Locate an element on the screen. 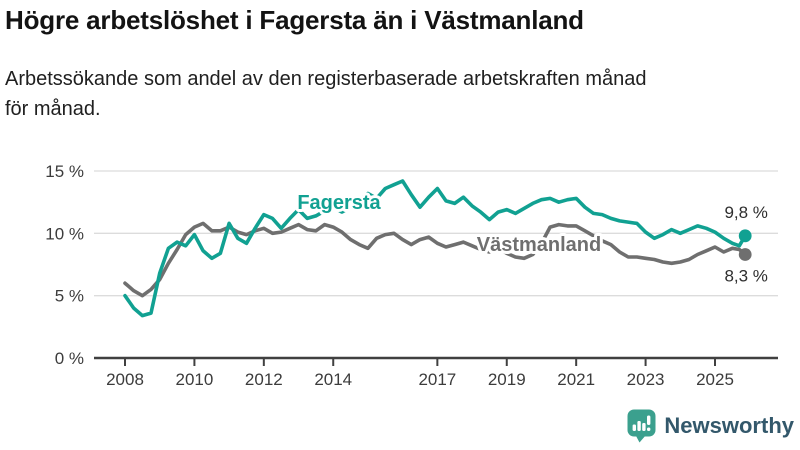 Image resolution: width=800 pixels, height=450 pixels. fagersta-end-dot is located at coordinates (745, 236).